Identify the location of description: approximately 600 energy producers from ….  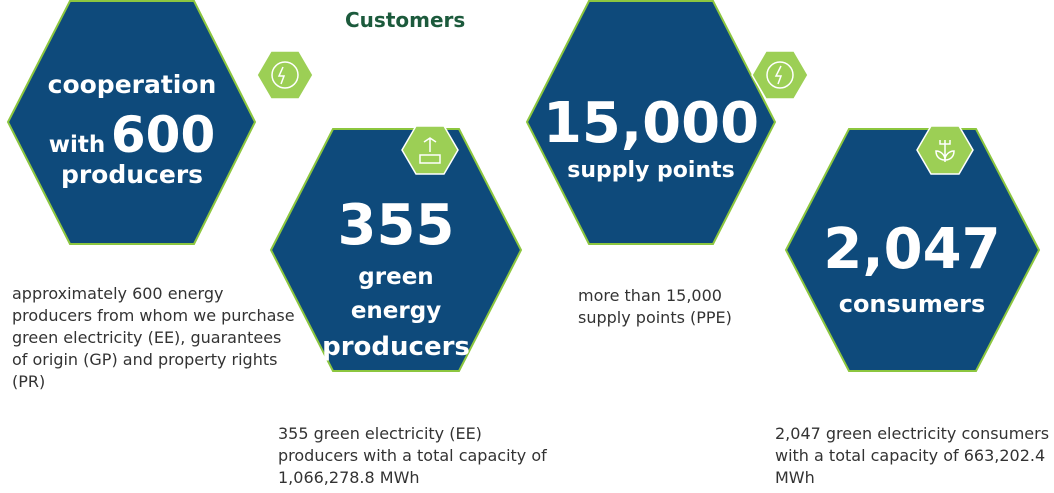
(153, 337).